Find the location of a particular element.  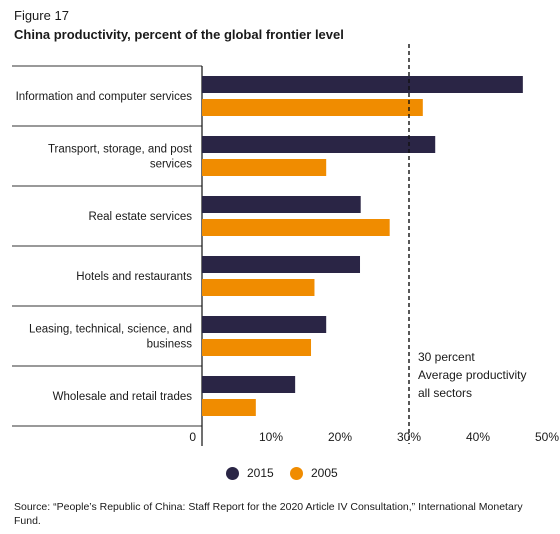

x-tick-label: 50% is located at coordinates (547, 437).